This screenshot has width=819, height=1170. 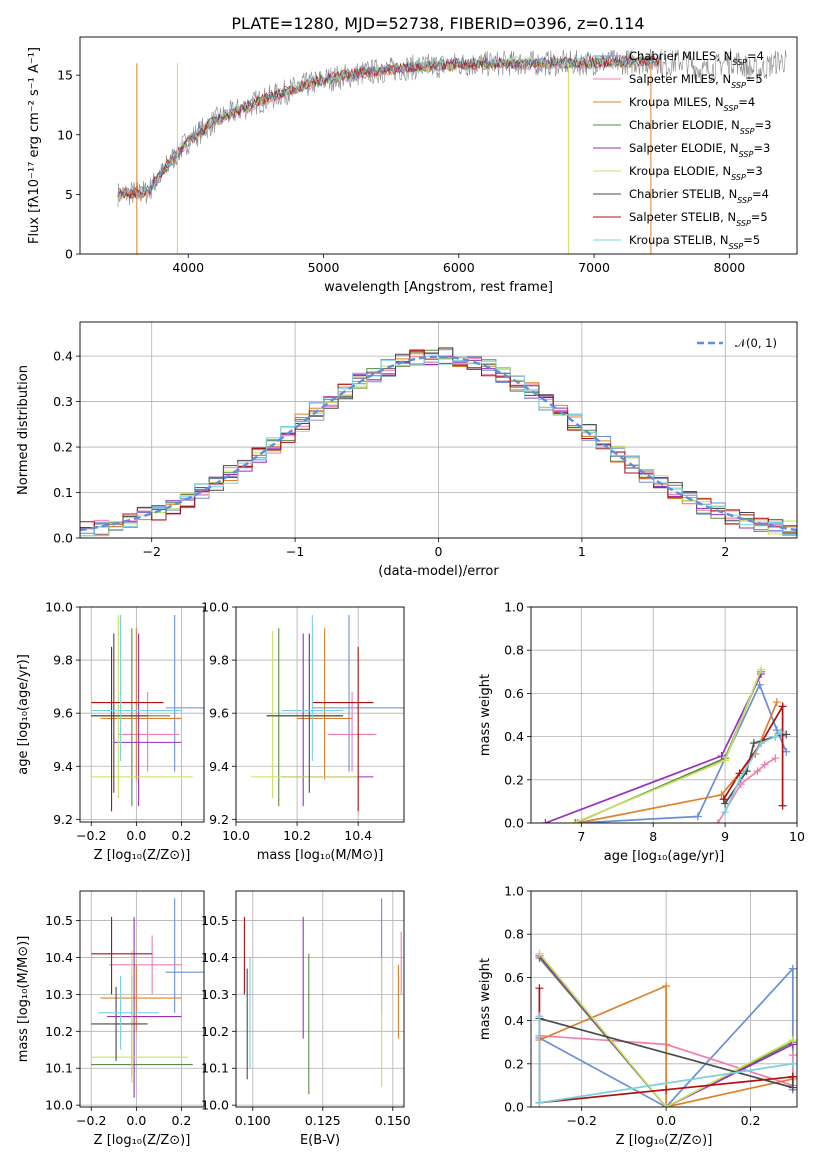 What do you see at coordinates (63, 492) in the screenshot?
I see `residuals-ytick-label: 0.1` at bounding box center [63, 492].